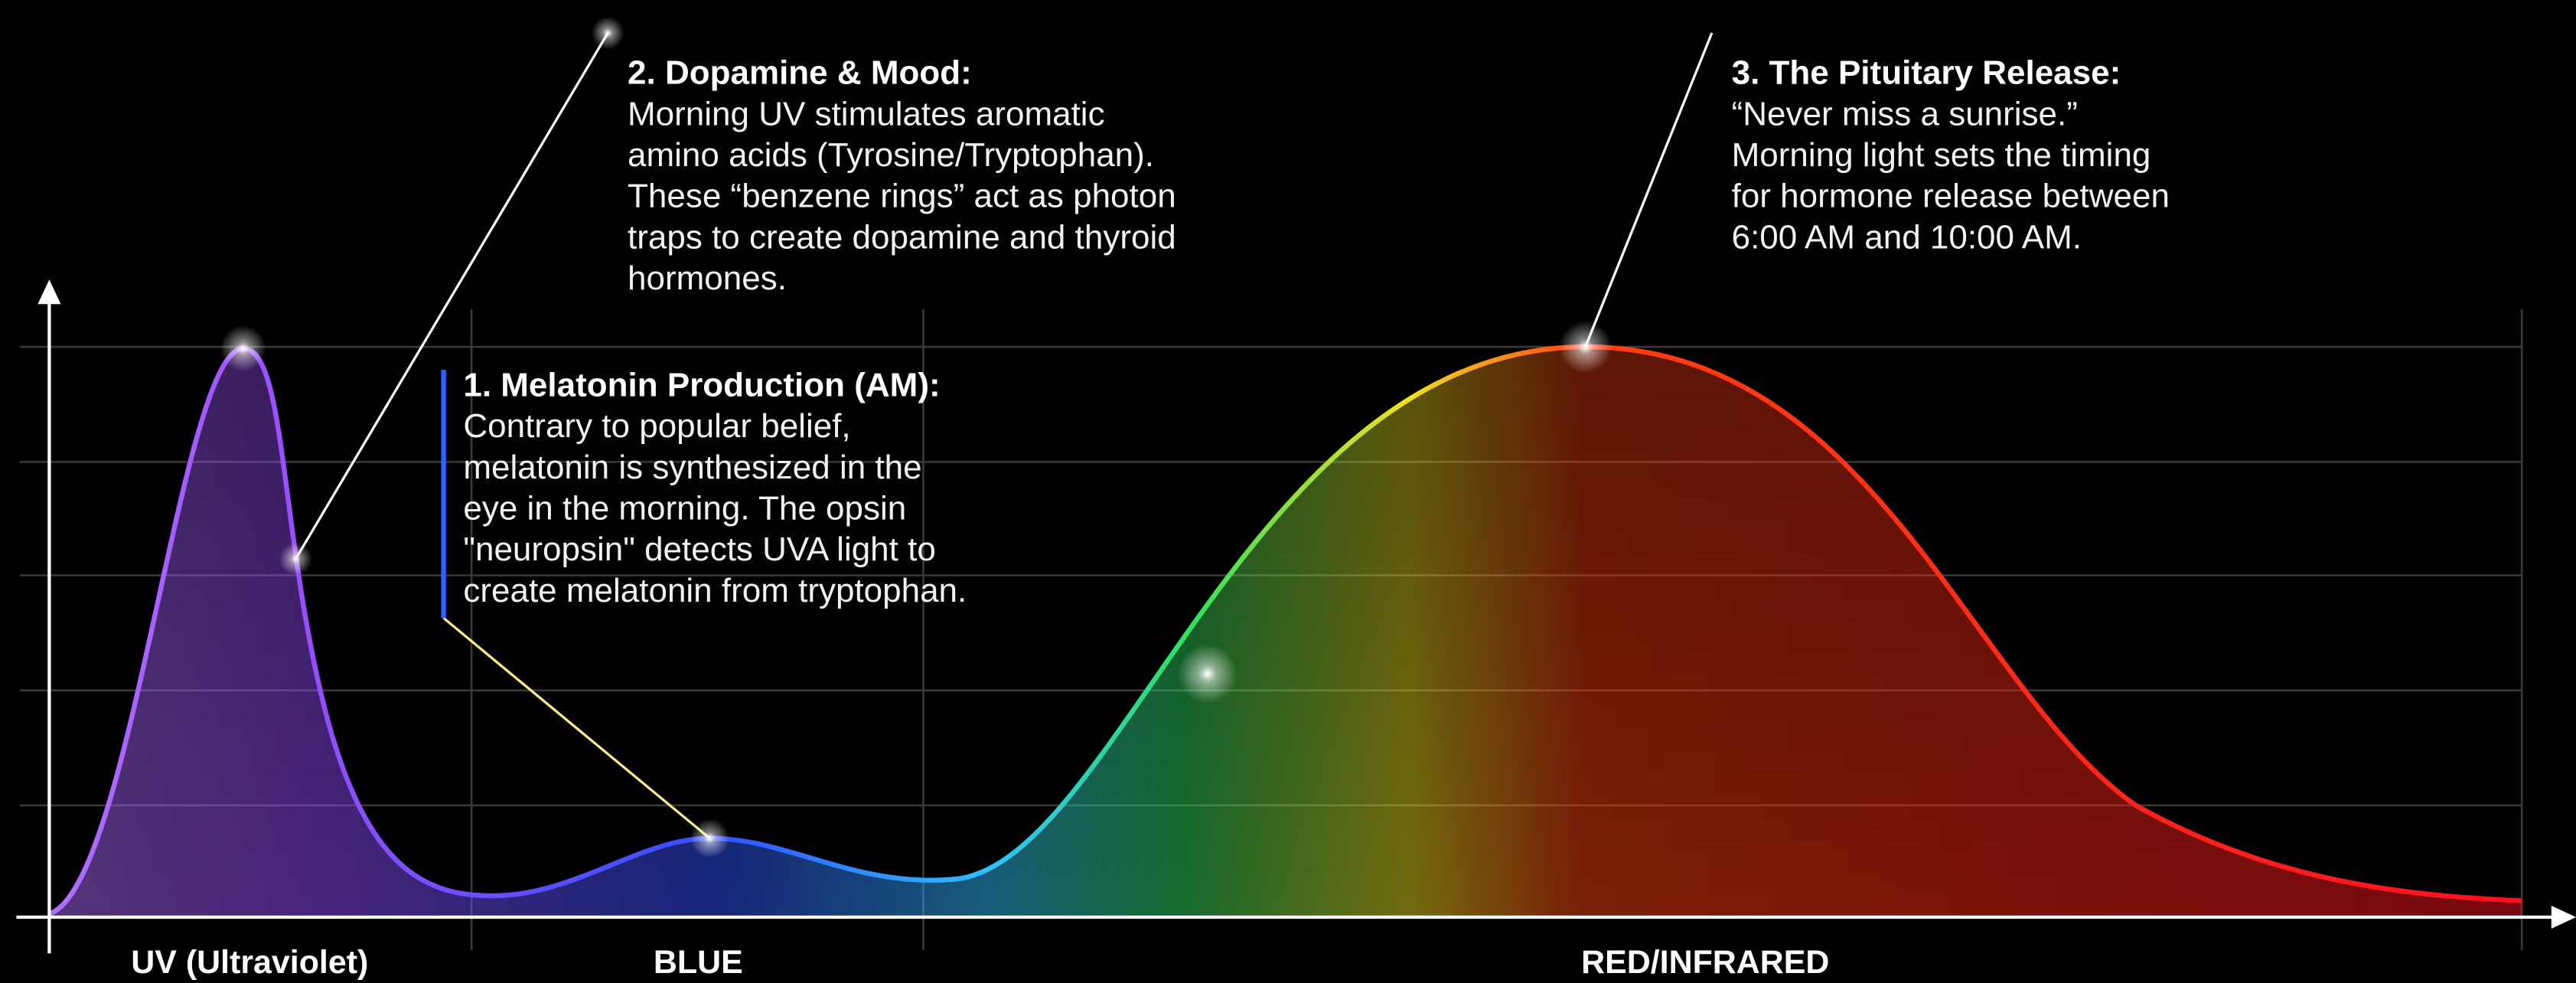  Describe the element at coordinates (698, 963) in the screenshot. I see `x-label: BLUE` at that location.